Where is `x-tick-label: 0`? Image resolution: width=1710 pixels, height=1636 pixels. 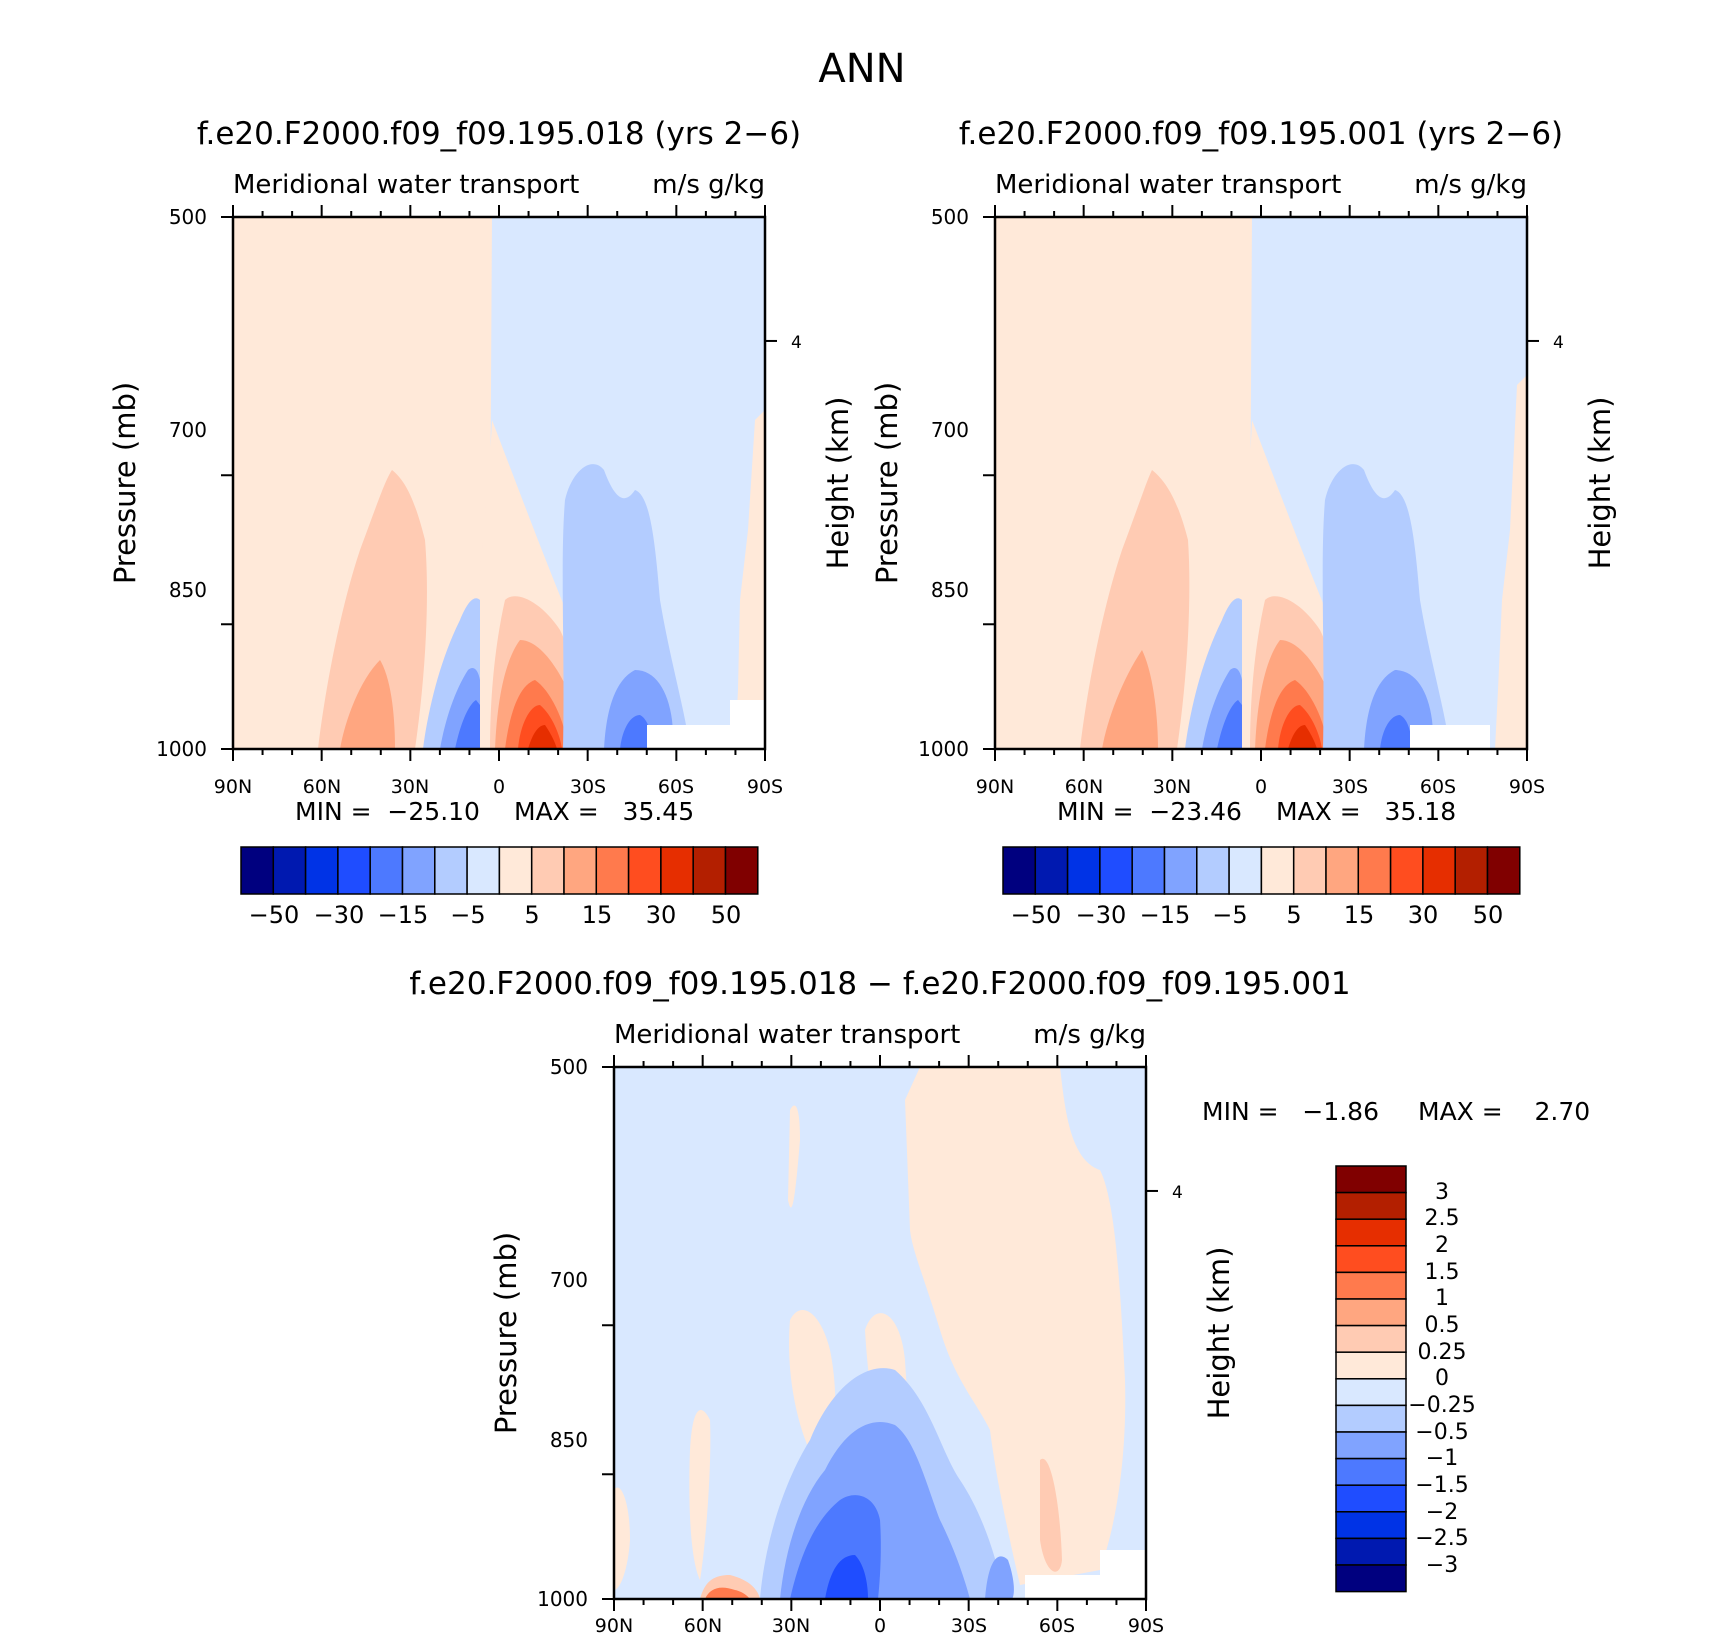
x-tick-label: 0 is located at coordinates (1261, 787).